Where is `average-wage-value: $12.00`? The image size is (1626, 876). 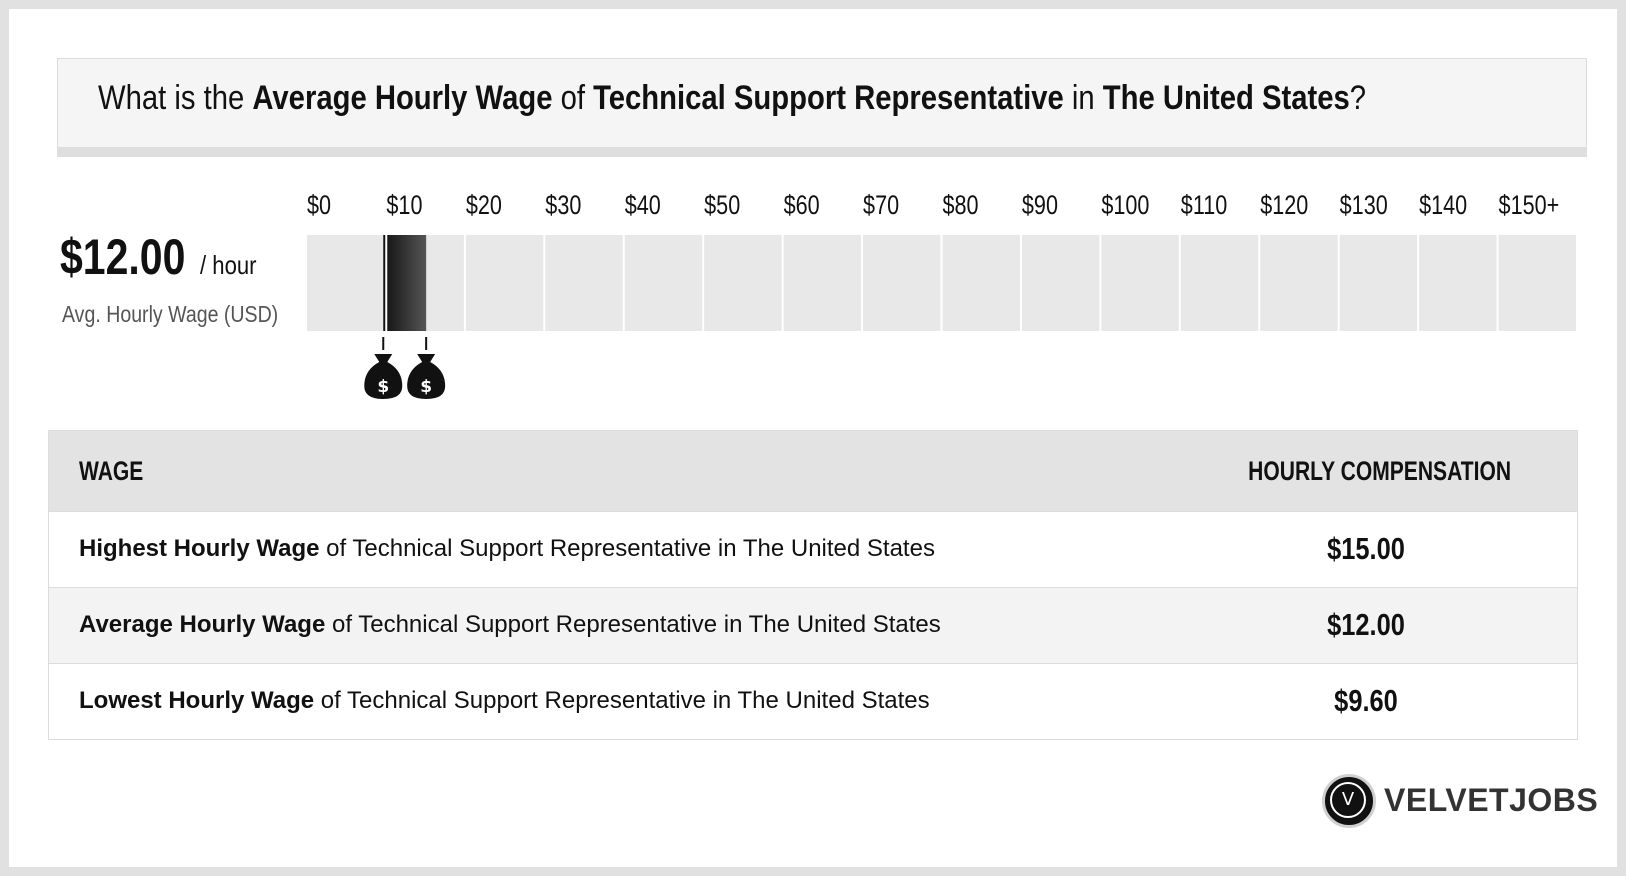
average-wage-value: $12.00 is located at coordinates (123, 257).